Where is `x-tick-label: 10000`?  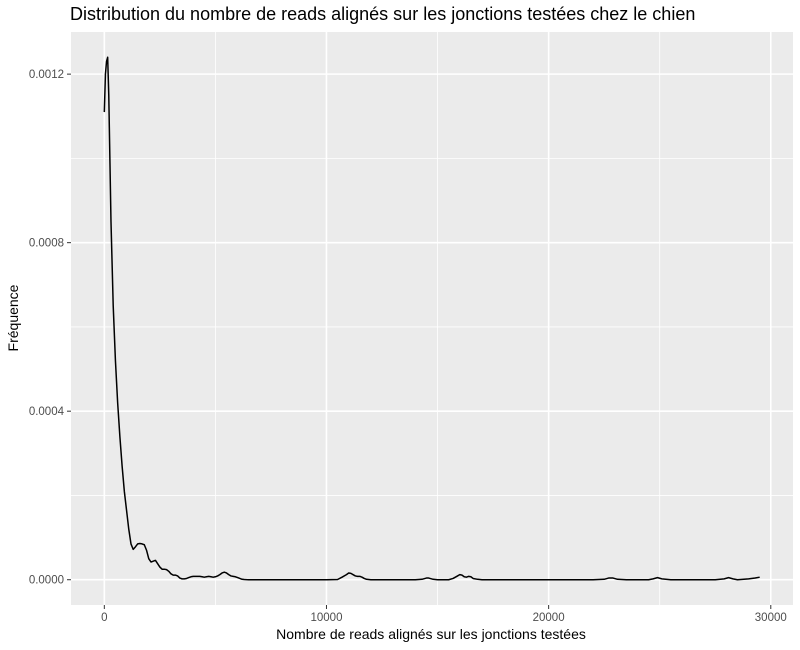
x-tick-label: 10000 is located at coordinates (326, 618).